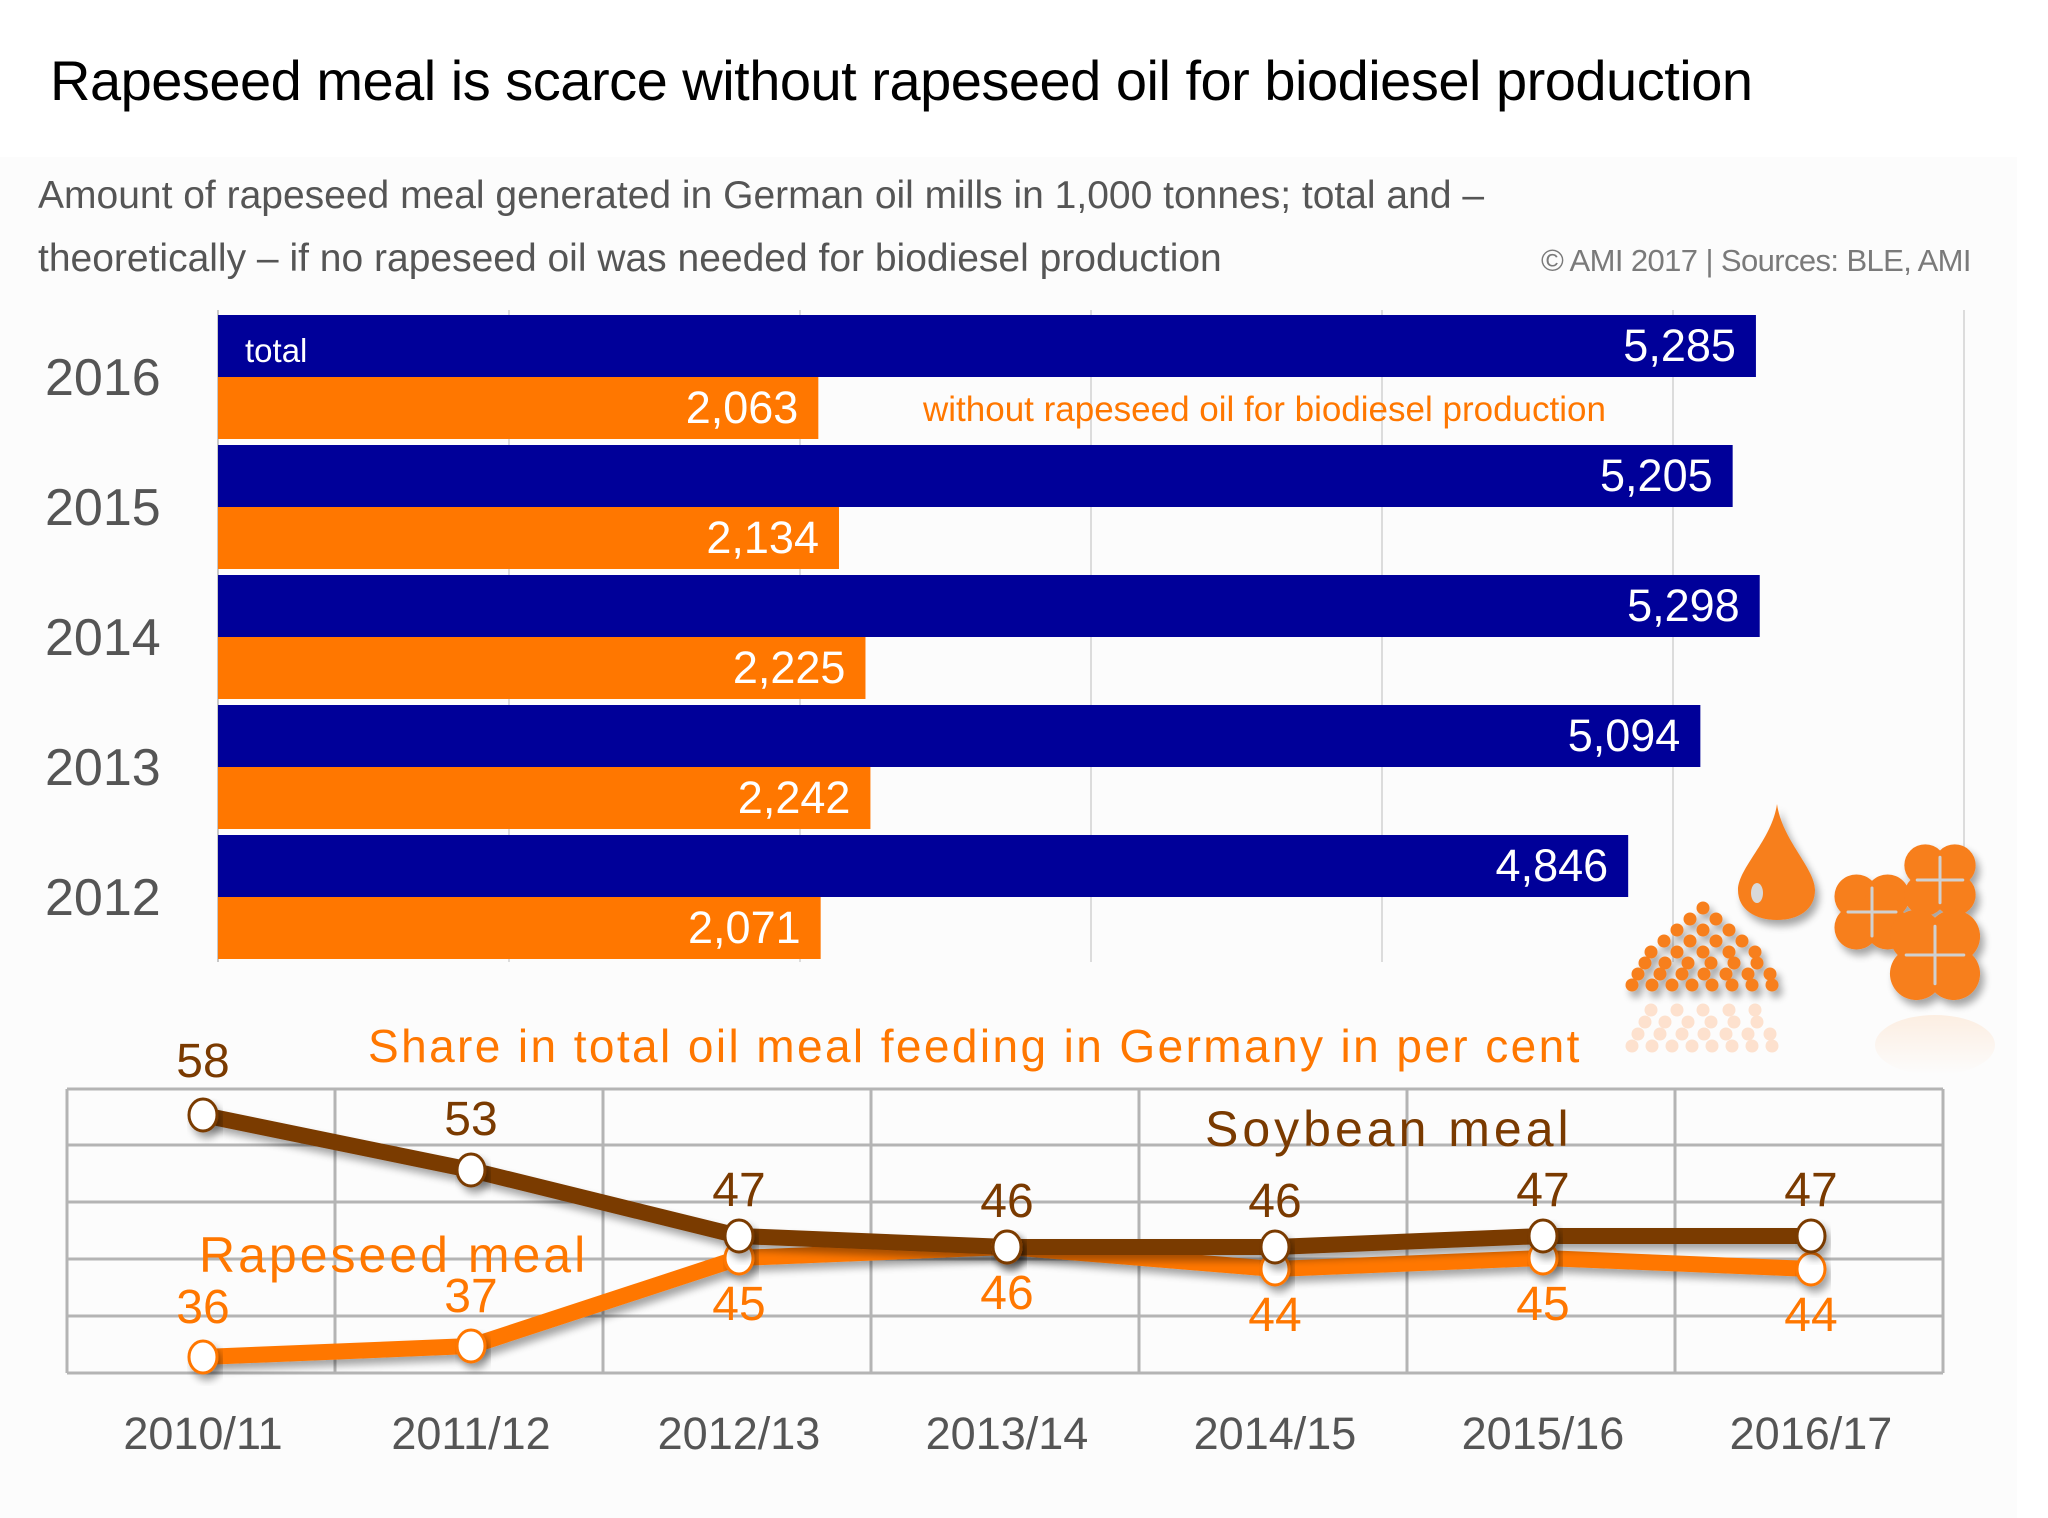  I want to click on x-axis-label: 2012/13, so click(739, 1433).